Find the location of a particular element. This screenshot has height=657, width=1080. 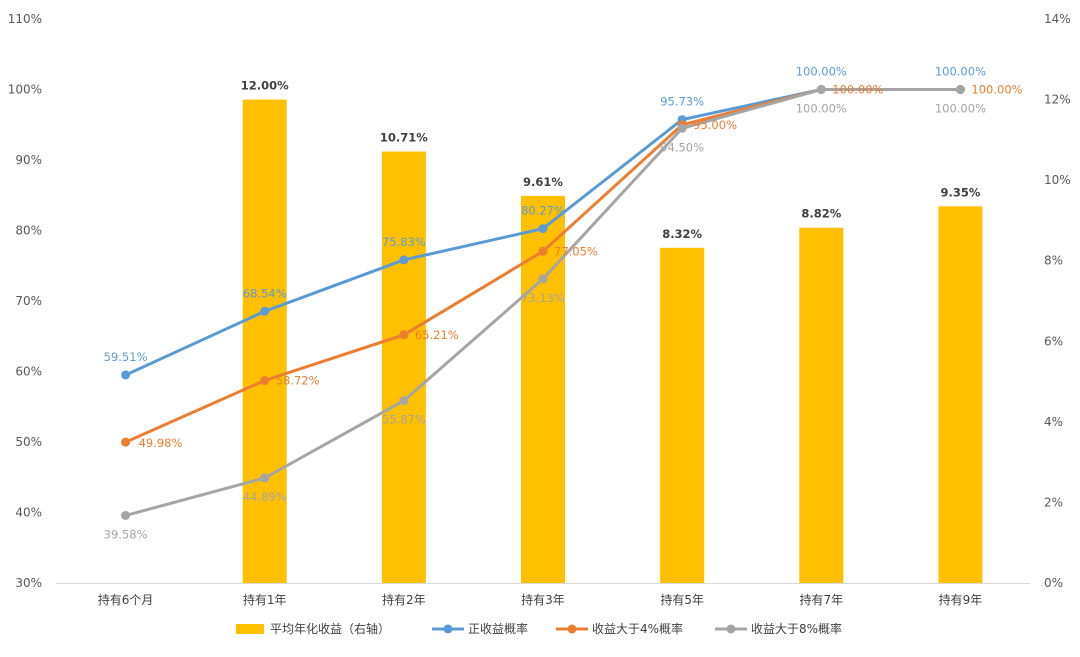

x-axis-tick-label: 持有5年 is located at coordinates (682, 599).